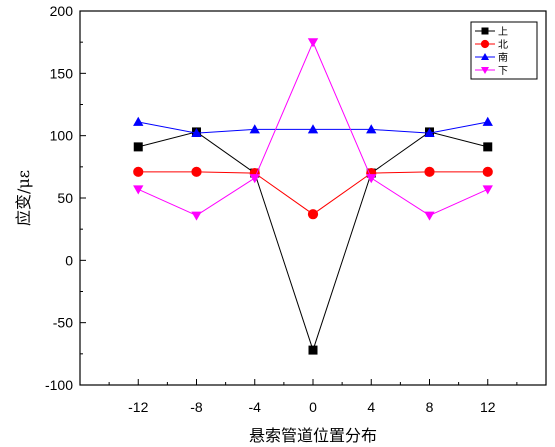 This screenshot has height=447, width=555. I want to click on legend-label: 南, so click(503, 57).